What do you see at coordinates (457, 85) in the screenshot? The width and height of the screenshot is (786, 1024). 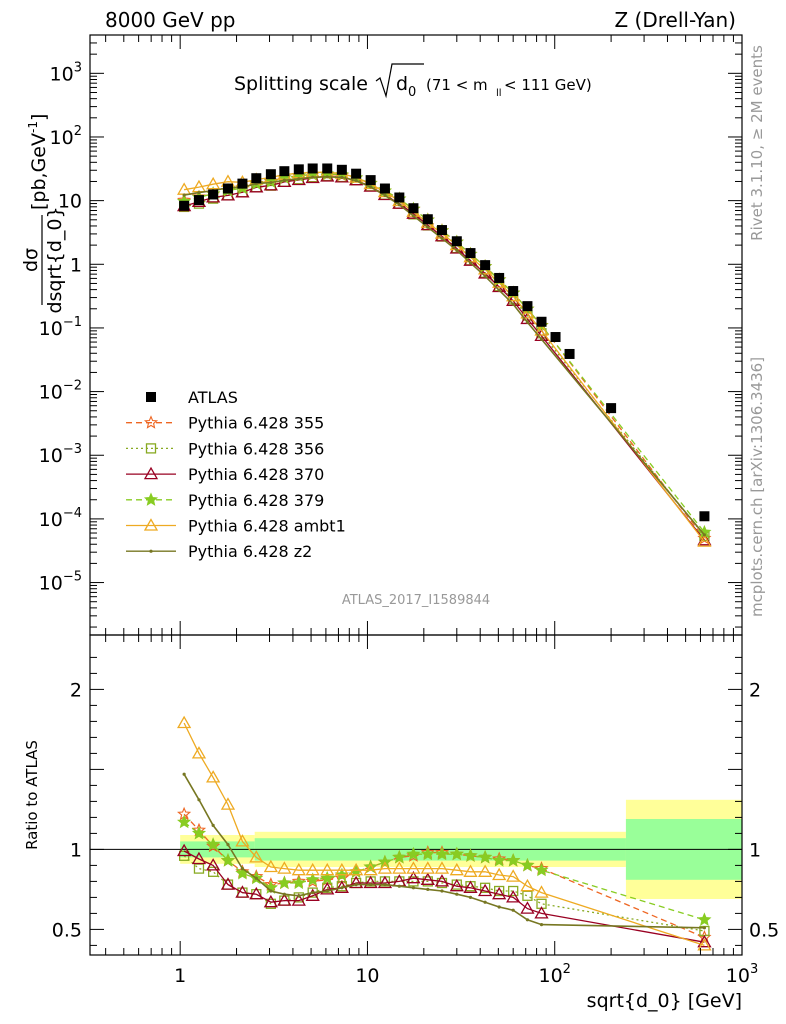 I see `plot-title-cut: (71 < m` at bounding box center [457, 85].